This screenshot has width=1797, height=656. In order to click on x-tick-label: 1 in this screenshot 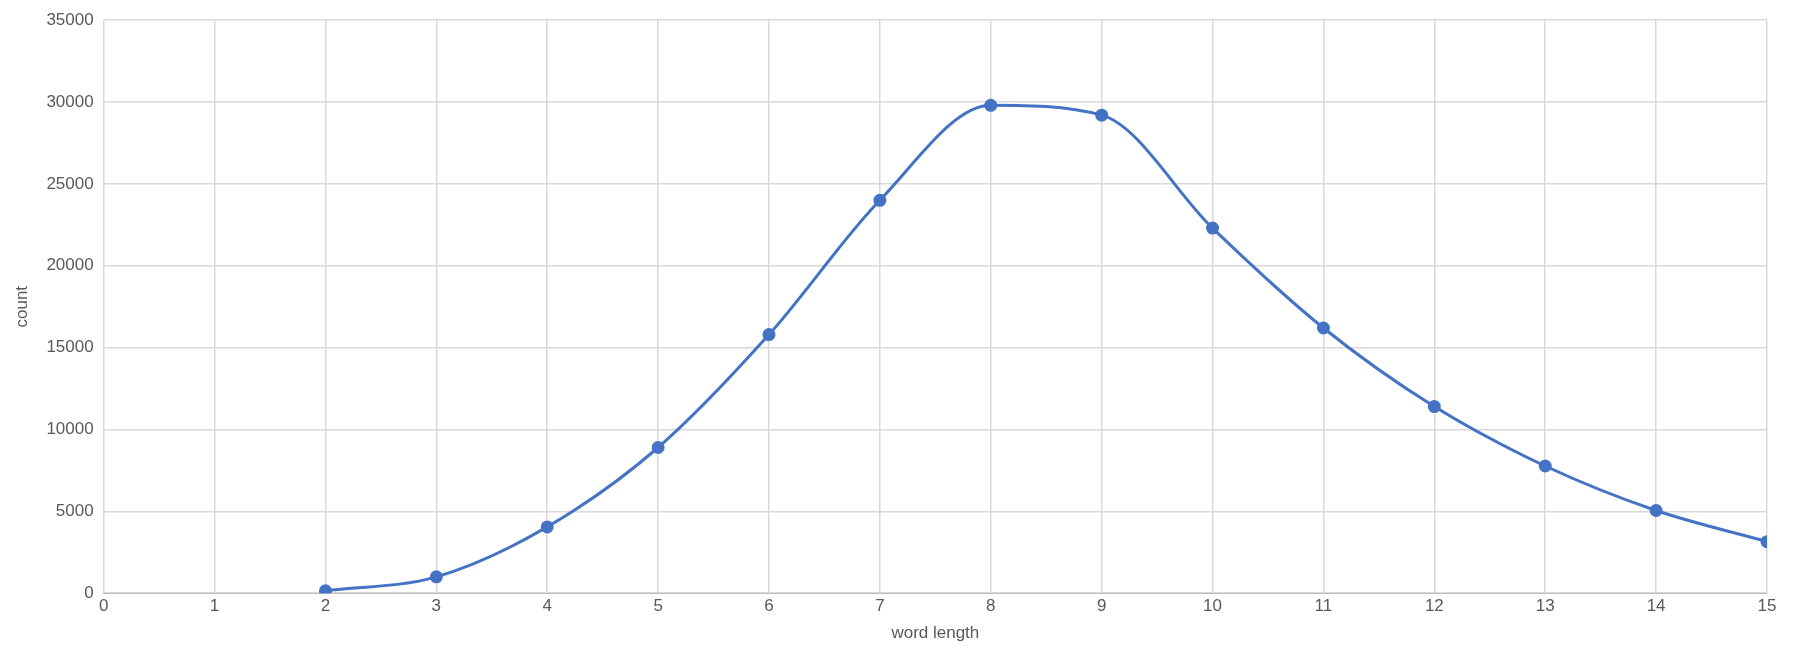, I will do `click(214, 606)`.